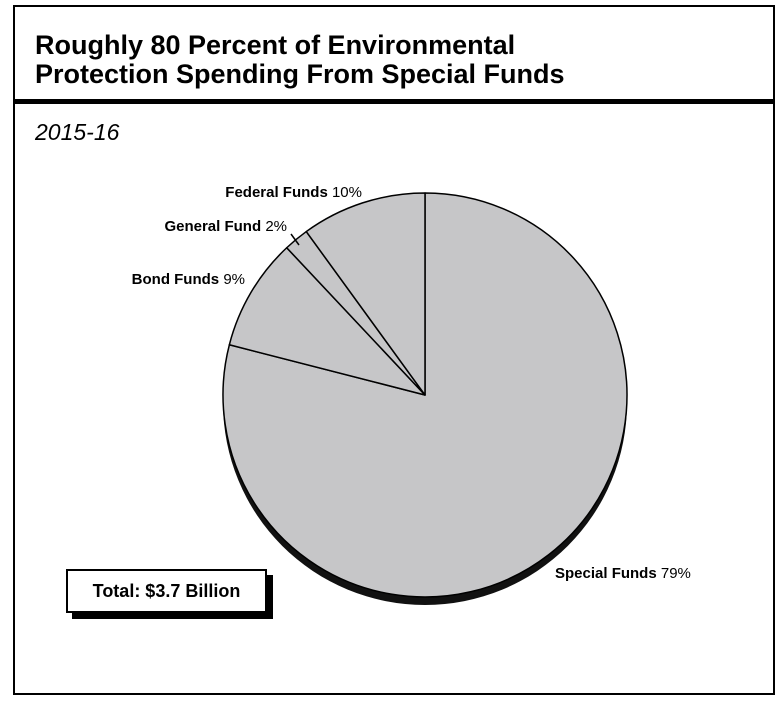  What do you see at coordinates (225, 226) in the screenshot?
I see `slice-label-general-fund: General Fund 2%` at bounding box center [225, 226].